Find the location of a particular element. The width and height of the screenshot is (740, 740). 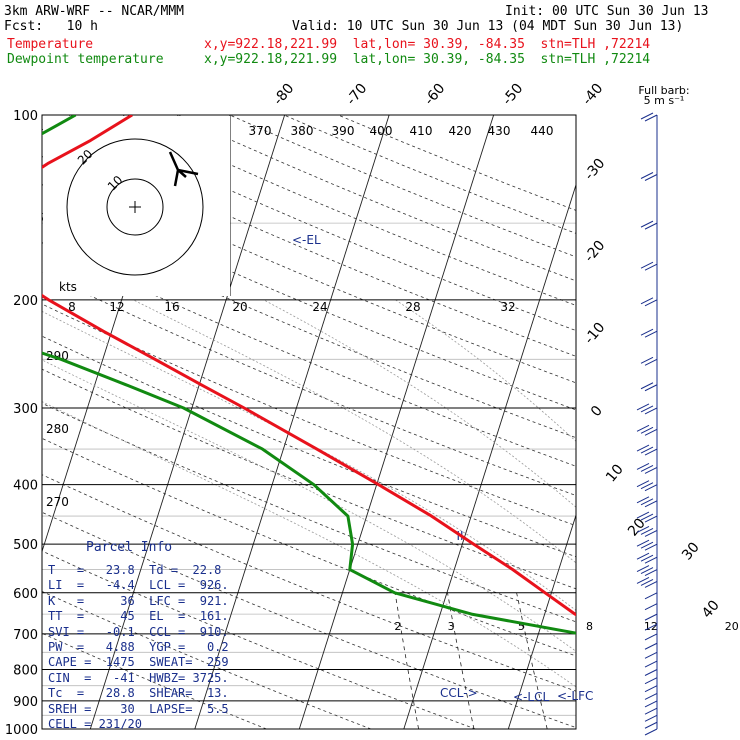

moist-adiabat is located at coordinates (485, 370).